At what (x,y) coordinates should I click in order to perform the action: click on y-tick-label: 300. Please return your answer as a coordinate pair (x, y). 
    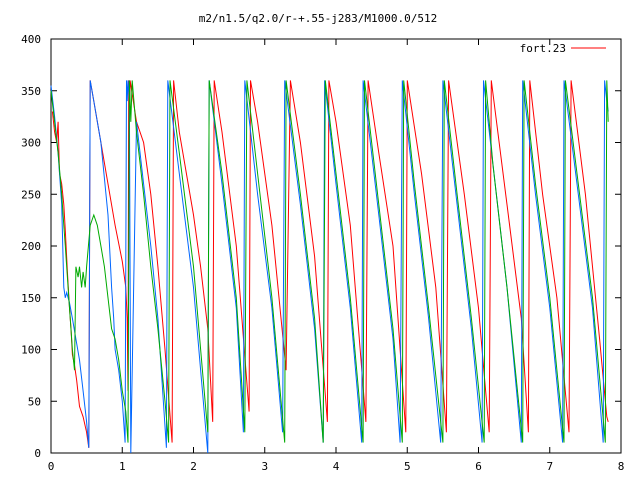
    Looking at the image, I should click on (31, 143).